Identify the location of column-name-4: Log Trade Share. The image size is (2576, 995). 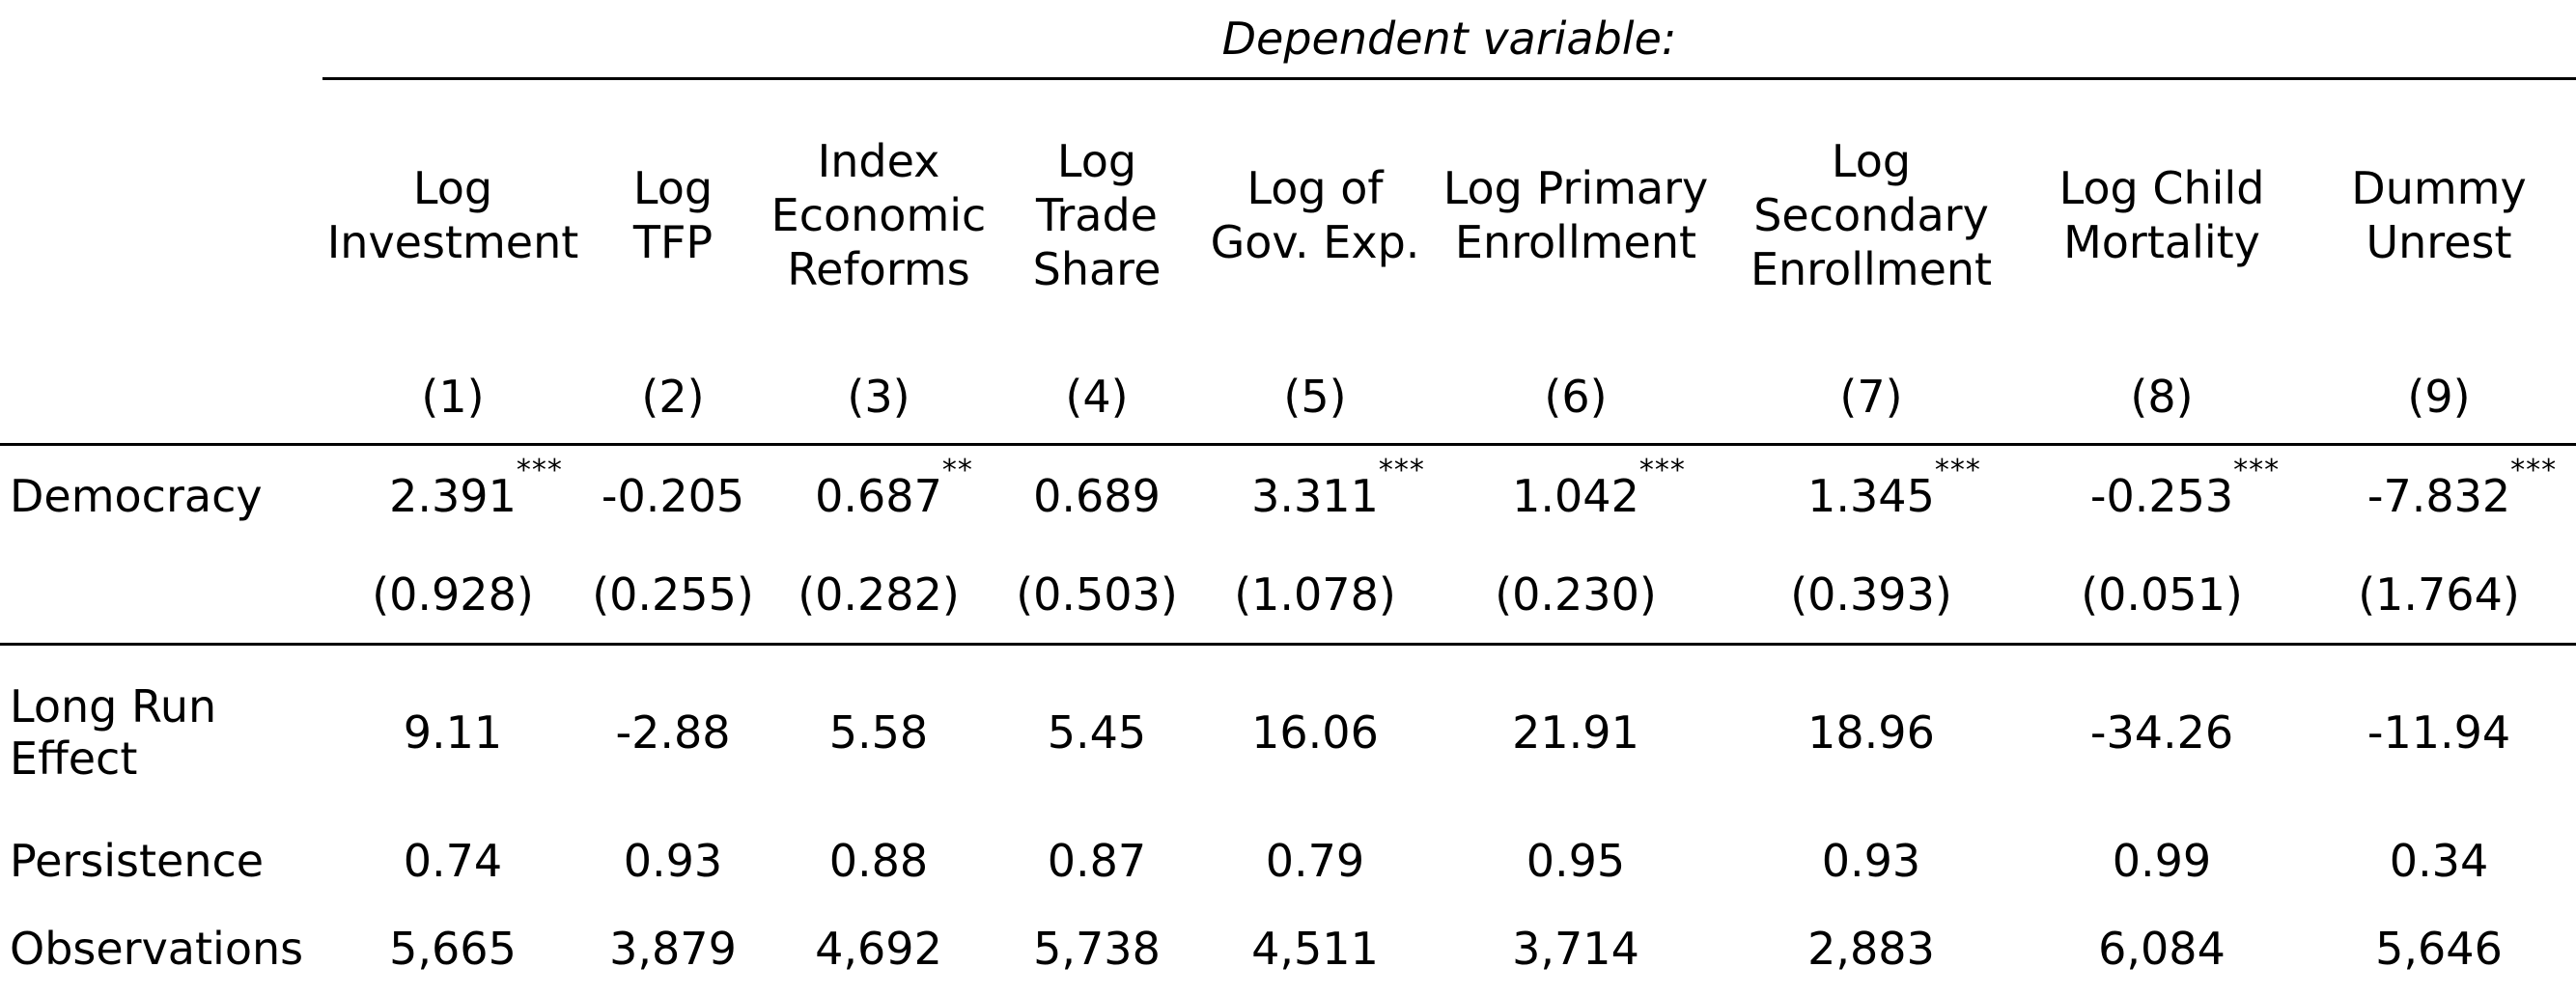
(1097, 215).